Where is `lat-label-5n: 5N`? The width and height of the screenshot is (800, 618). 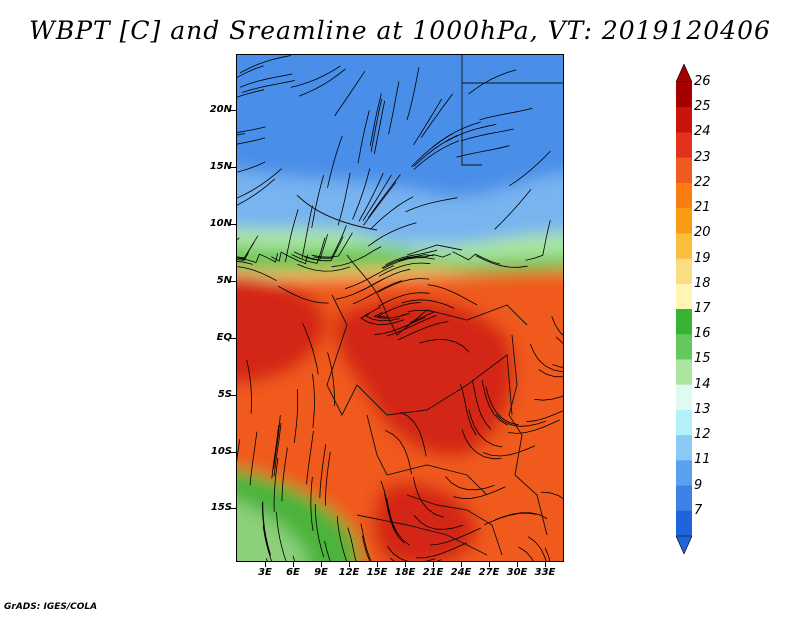
lat-label-5n: 5N is located at coordinates (224, 280).